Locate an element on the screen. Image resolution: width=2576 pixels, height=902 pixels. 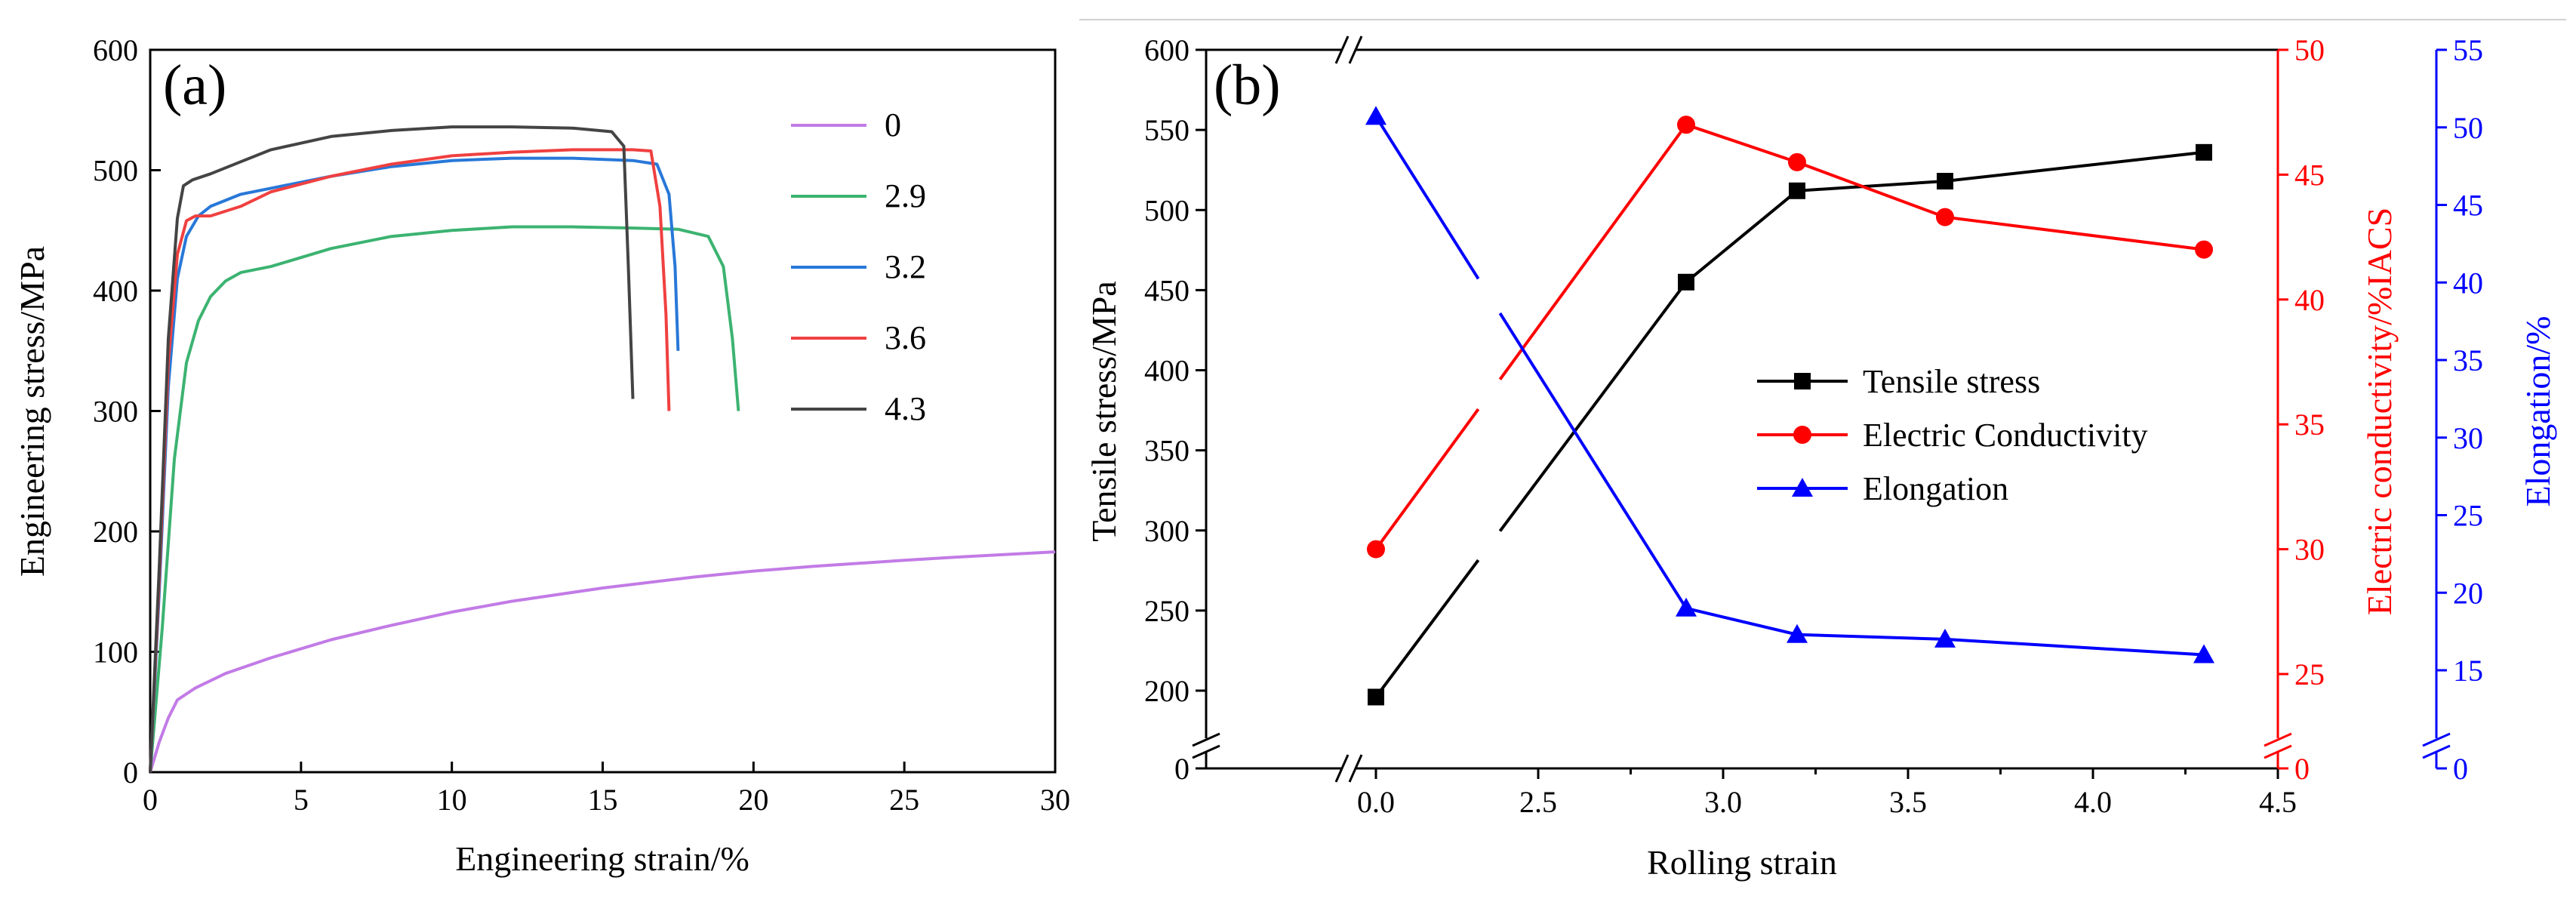
panel-b-x-label: Rolling strain is located at coordinates (1742, 862).